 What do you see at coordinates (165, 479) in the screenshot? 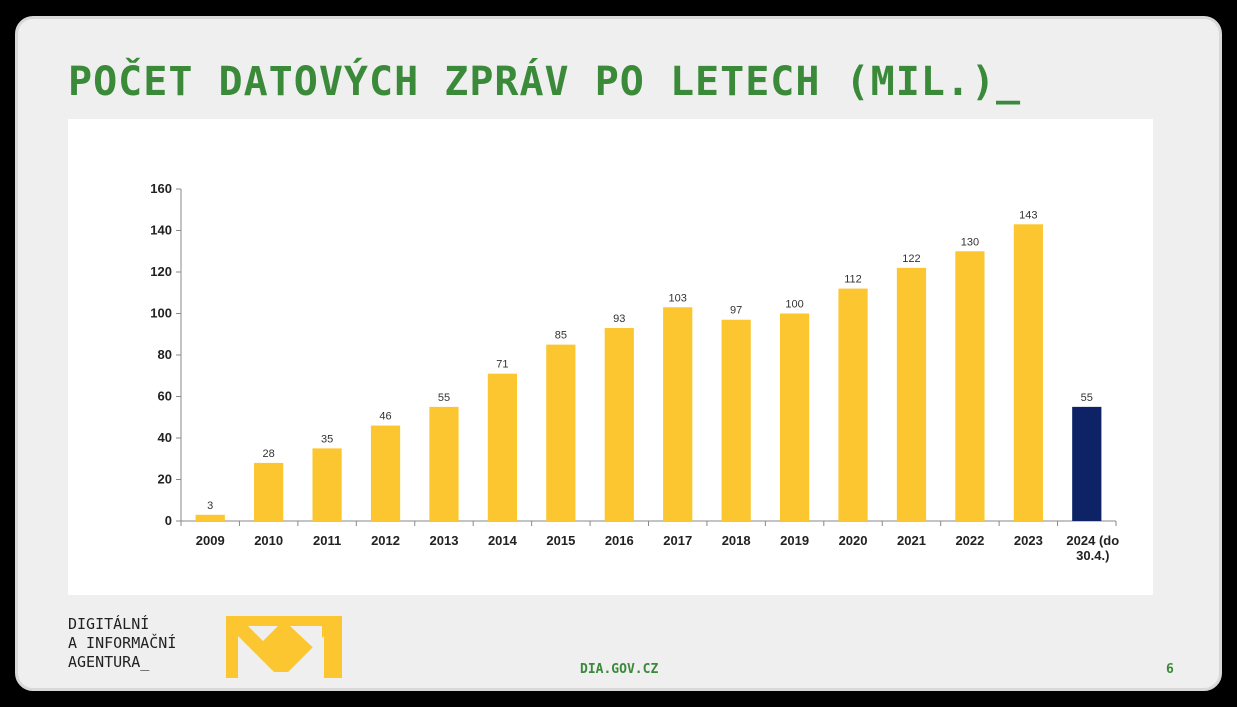
I see `y-tick-label: 20` at bounding box center [165, 479].